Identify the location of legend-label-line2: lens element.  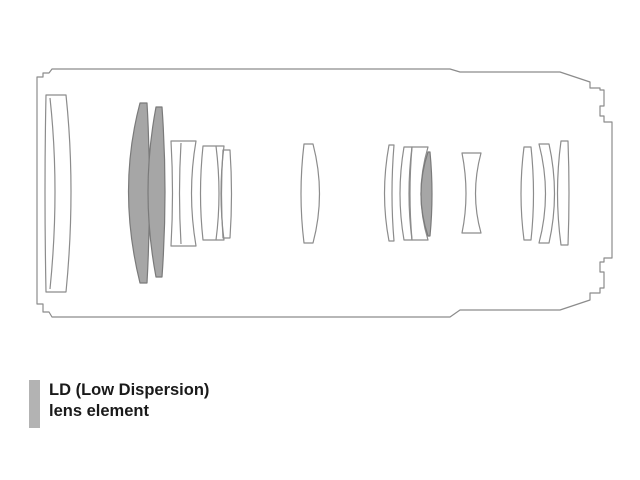
(99, 411).